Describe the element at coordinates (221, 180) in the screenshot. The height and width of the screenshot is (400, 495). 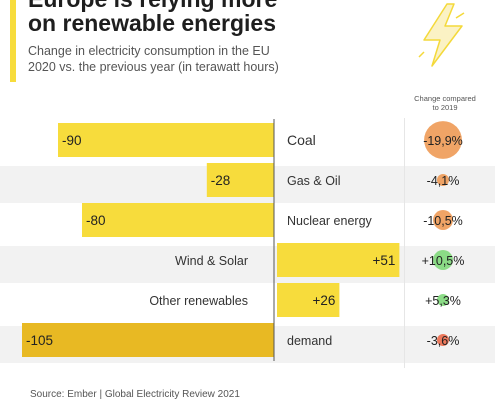
I see `value-label-gas-oil: -28` at that location.